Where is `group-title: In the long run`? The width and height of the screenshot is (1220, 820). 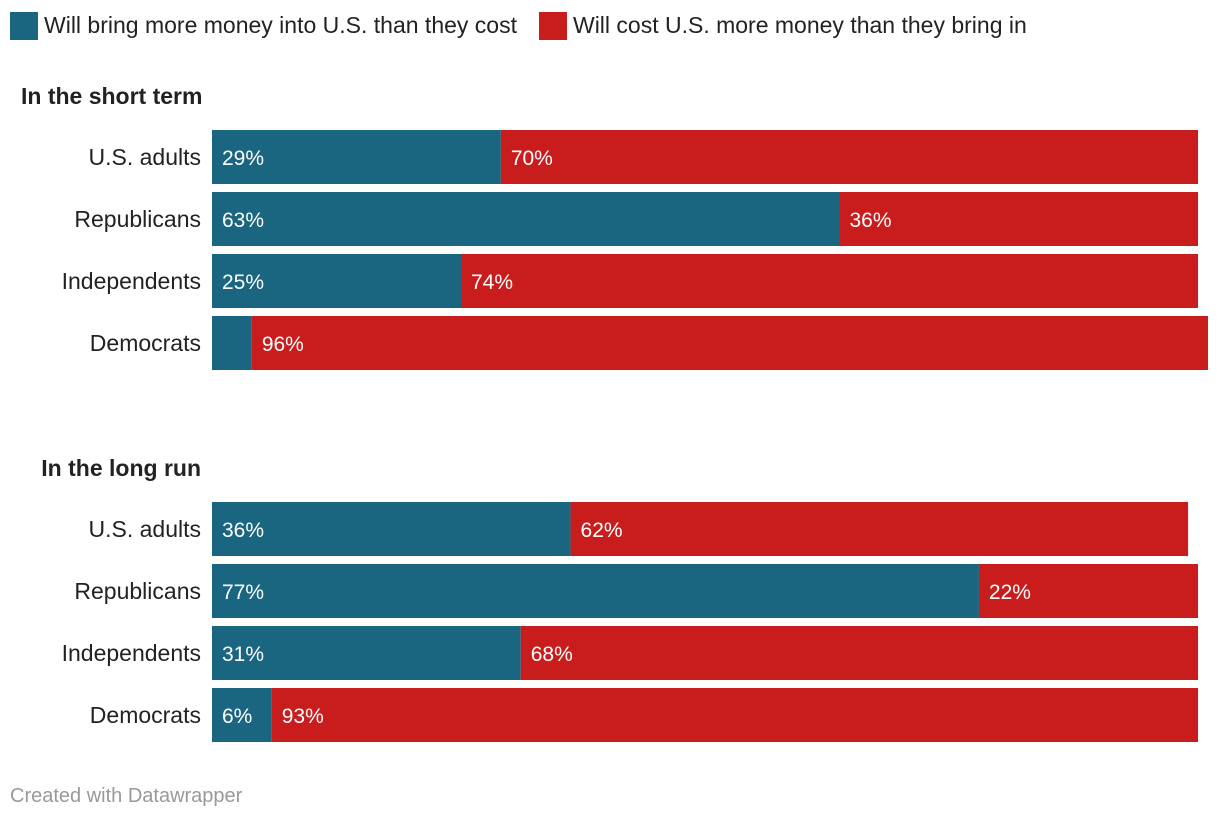 group-title: In the long run is located at coordinates (121, 468).